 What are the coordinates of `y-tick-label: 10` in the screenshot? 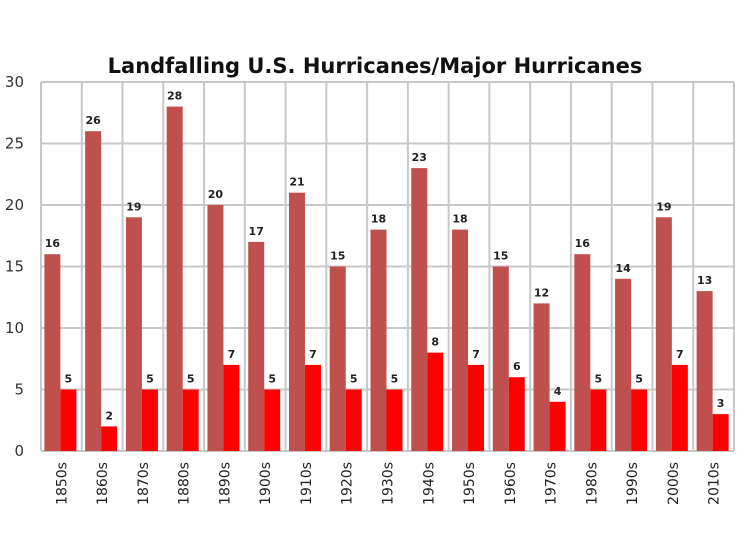 It's located at (14, 328).